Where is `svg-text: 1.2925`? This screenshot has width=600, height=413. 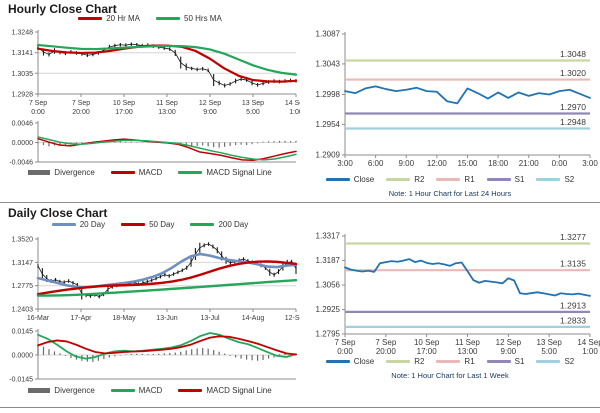 svg-text: 1.2925 is located at coordinates (328, 309).